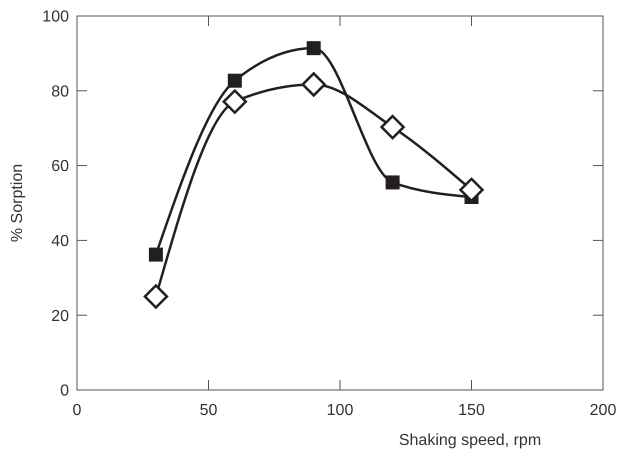  What do you see at coordinates (77, 410) in the screenshot?
I see `x-tick-label: 0` at bounding box center [77, 410].